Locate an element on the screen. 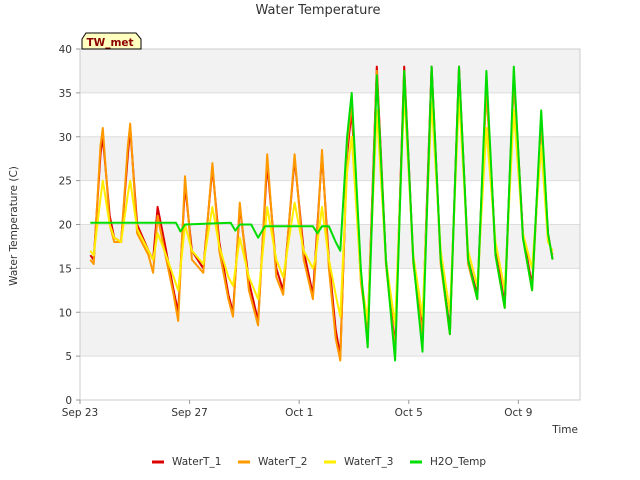  y-tick-label: 5 is located at coordinates (68, 357).